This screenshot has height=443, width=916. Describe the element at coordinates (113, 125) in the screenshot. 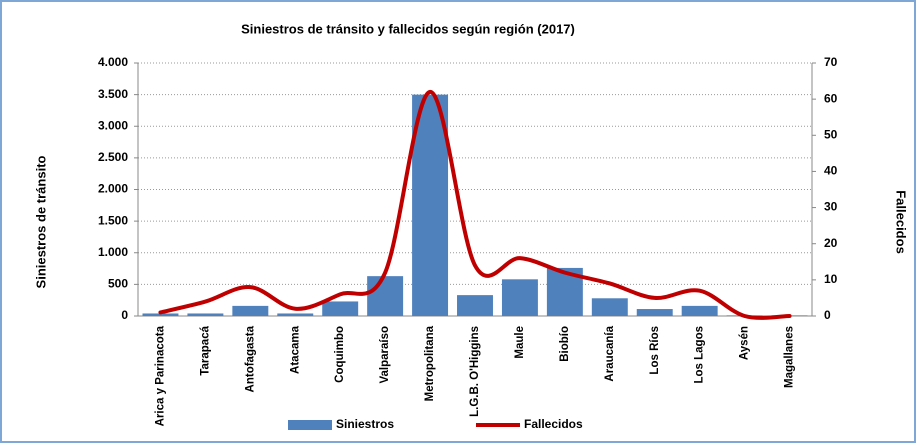

I see `y-tick-label: 3.000` at that location.